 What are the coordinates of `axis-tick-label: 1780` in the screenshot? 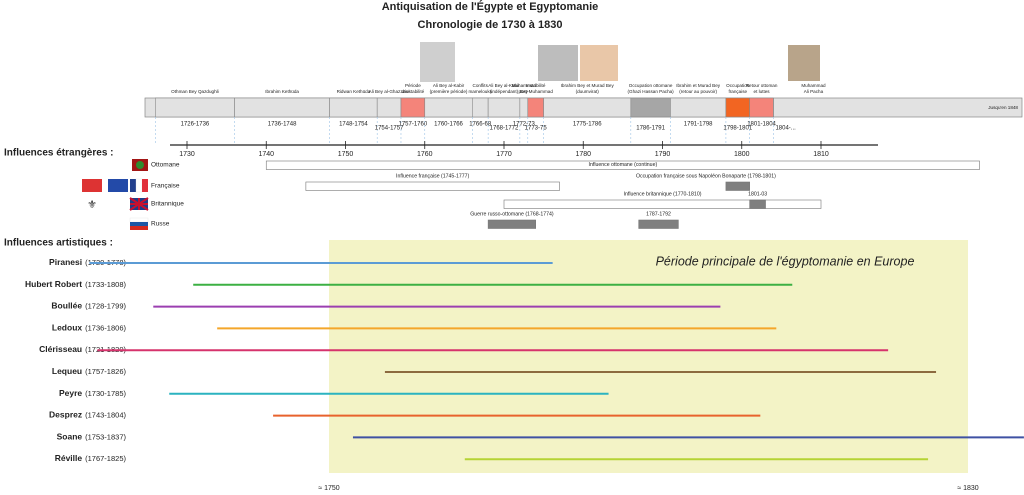 It's located at (583, 154).